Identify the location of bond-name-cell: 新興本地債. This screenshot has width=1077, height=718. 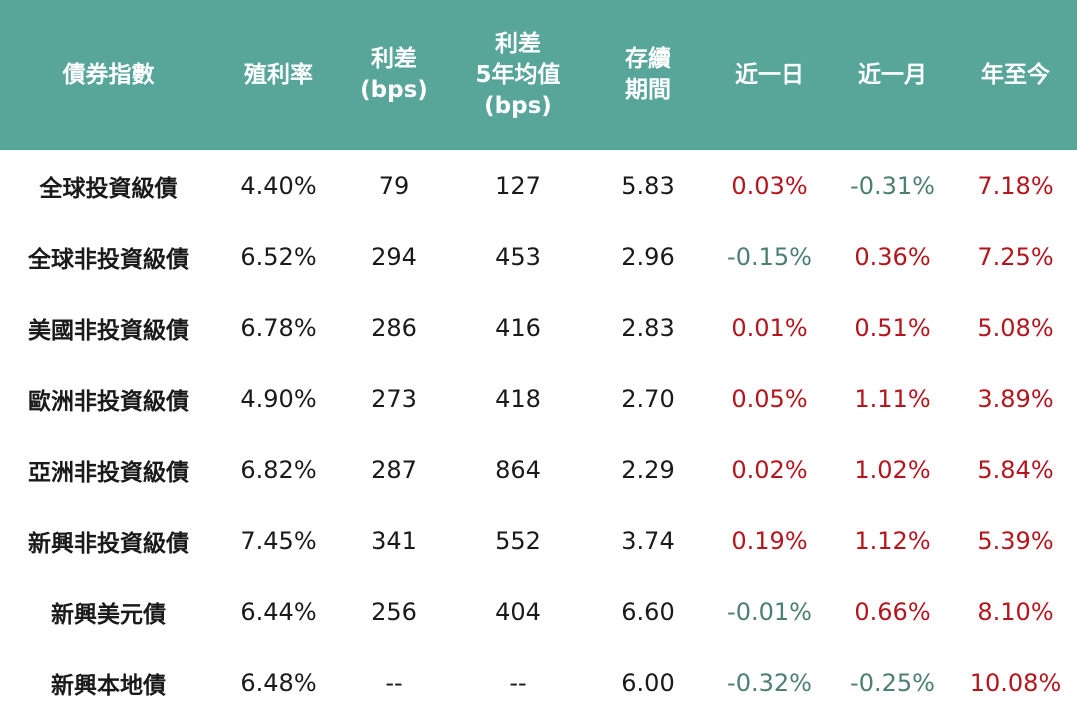
(108, 685).